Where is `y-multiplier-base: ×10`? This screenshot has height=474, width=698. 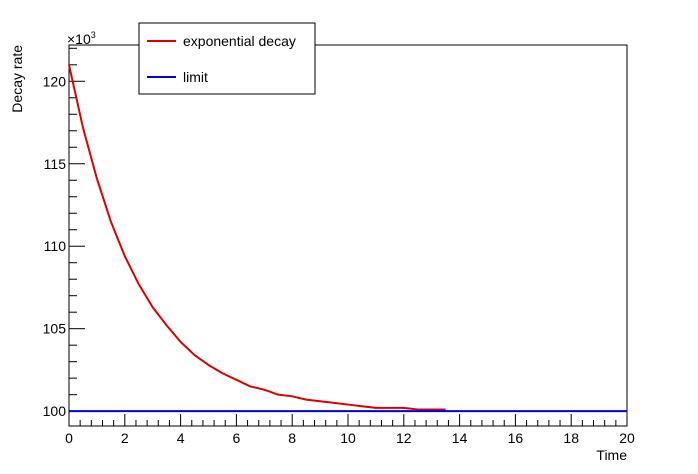
y-multiplier-base: ×10 is located at coordinates (79, 39).